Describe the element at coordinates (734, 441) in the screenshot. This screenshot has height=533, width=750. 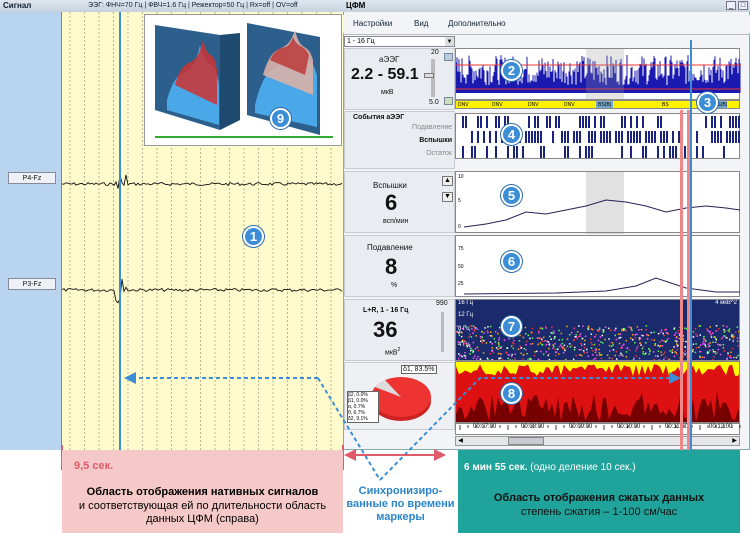
I see `scroll-right-icon: ▶` at that location.